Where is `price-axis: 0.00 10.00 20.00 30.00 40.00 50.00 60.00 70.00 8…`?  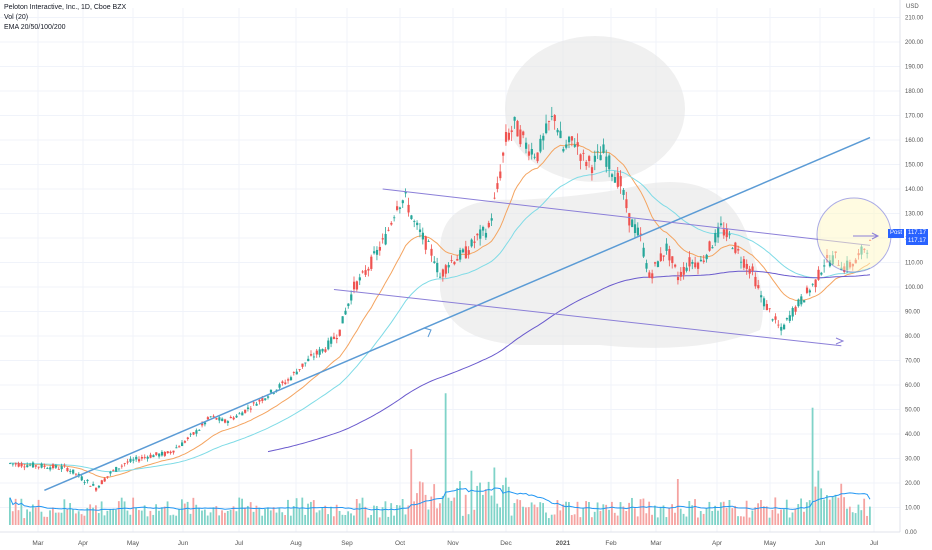
price-axis: 0.00 10.00 20.00 30.00 40.00 50.00 60.00 70.00 8… is located at coordinates (911, 268).